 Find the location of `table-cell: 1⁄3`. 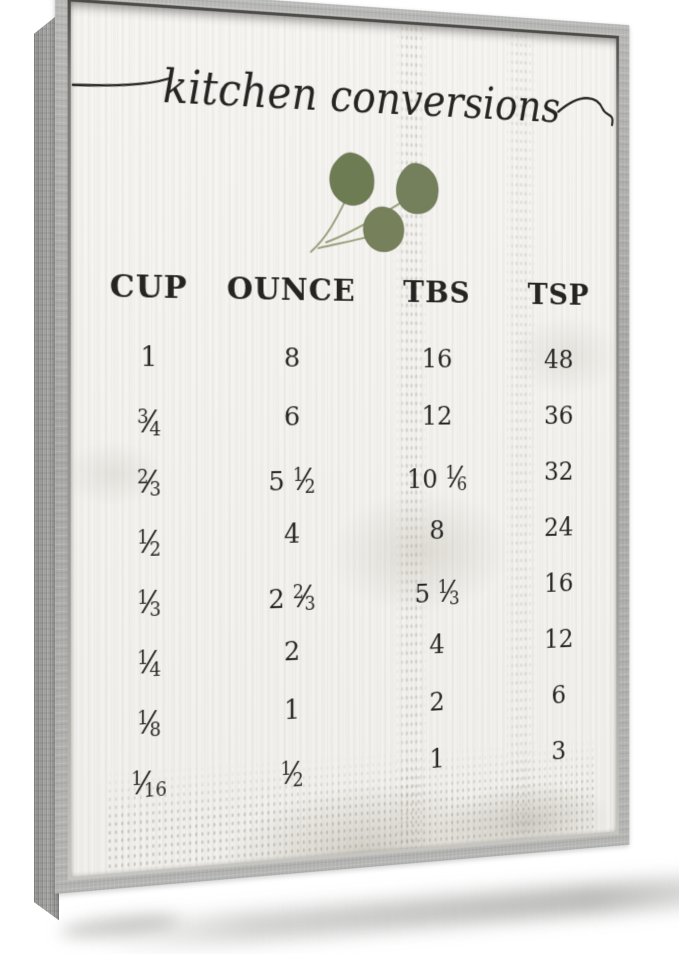

table-cell: 1⁄3 is located at coordinates (149, 603).